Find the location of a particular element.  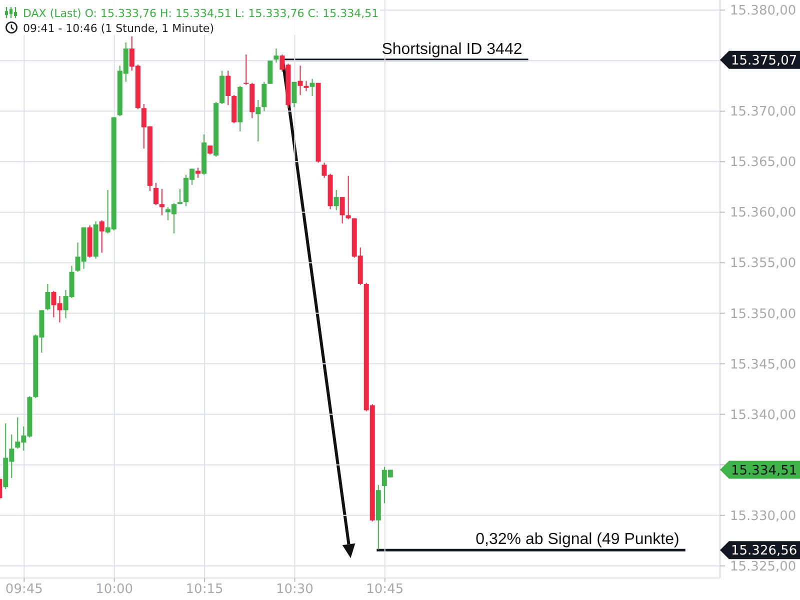

y-tick-label: 15.340,00 is located at coordinates (763, 415).